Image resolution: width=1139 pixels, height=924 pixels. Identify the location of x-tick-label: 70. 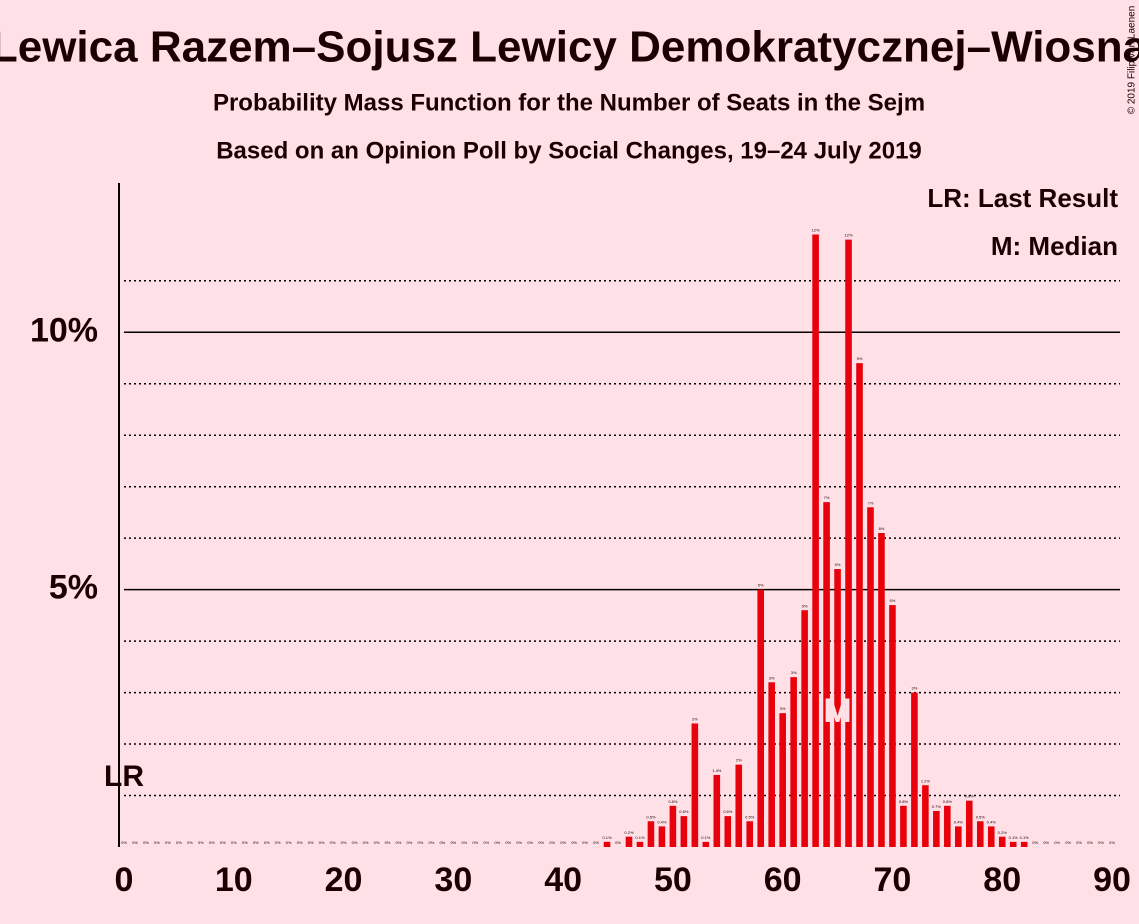
(893, 880).